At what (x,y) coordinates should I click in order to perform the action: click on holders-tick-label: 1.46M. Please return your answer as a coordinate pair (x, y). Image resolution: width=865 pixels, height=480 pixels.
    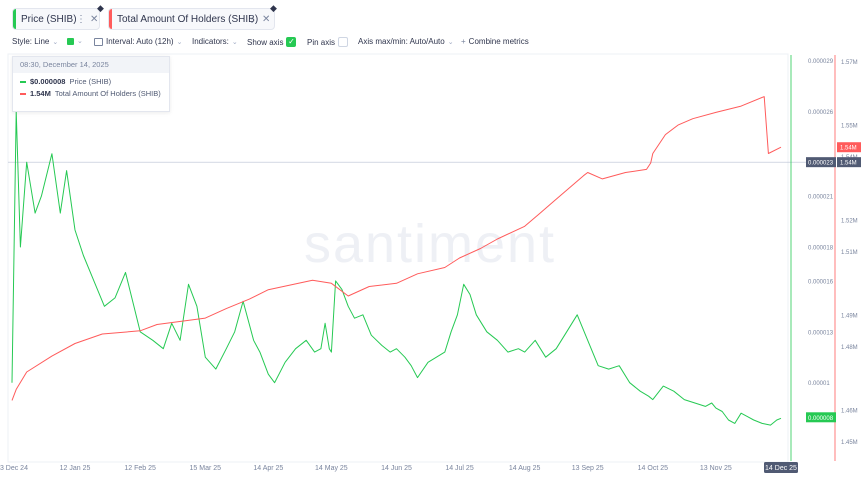
    Looking at the image, I should click on (849, 411).